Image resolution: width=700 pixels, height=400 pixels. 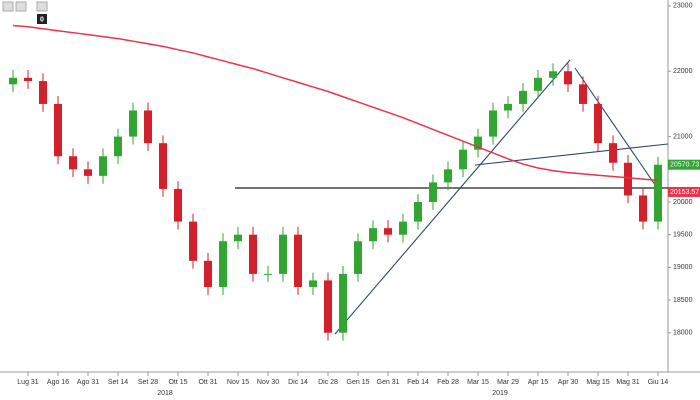 I want to click on x-tick-label: Mag 15, so click(x=597, y=382).